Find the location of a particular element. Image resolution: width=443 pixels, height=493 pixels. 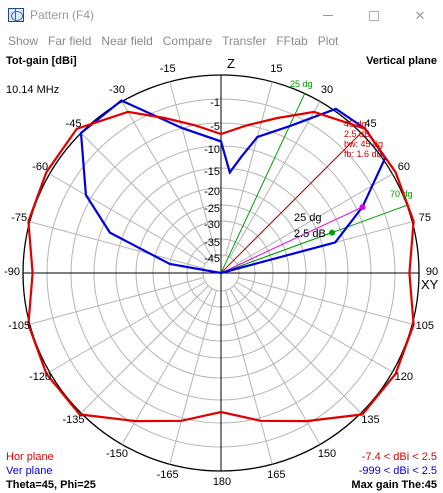

angle-label: 165 is located at coordinates (276, 474).